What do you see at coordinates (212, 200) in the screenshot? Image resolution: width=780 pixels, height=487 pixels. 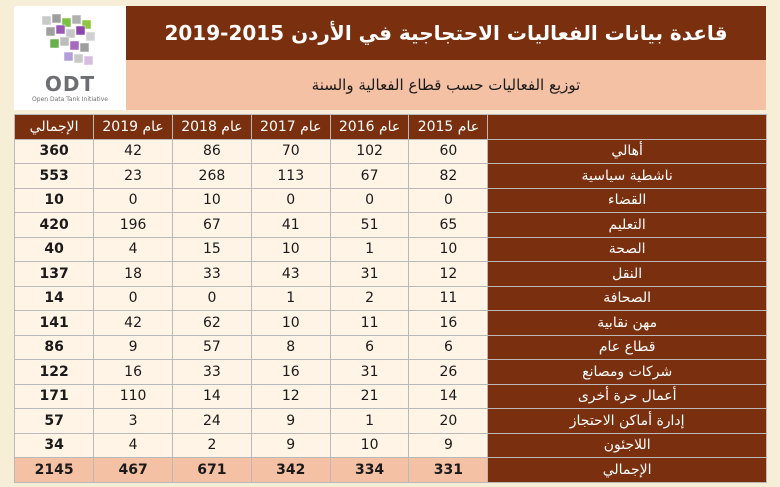 I see `cell-2018: 10` at bounding box center [212, 200].